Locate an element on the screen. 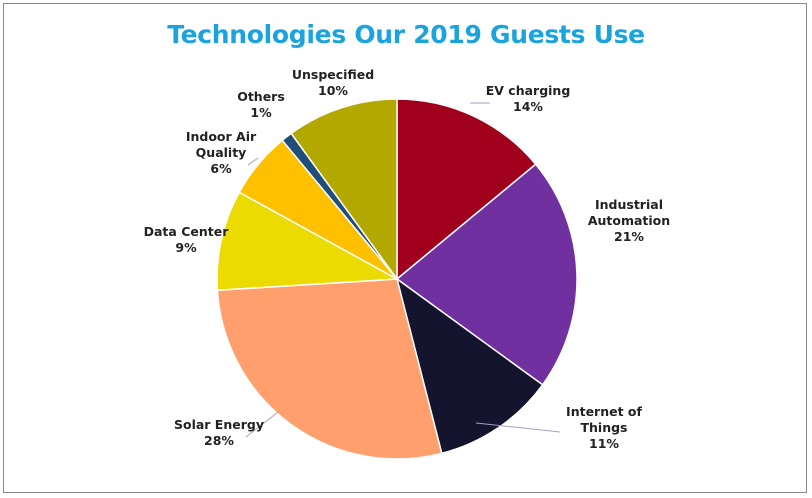 This screenshot has height=498, width=812. slice-name-label: Quality is located at coordinates (221, 152).